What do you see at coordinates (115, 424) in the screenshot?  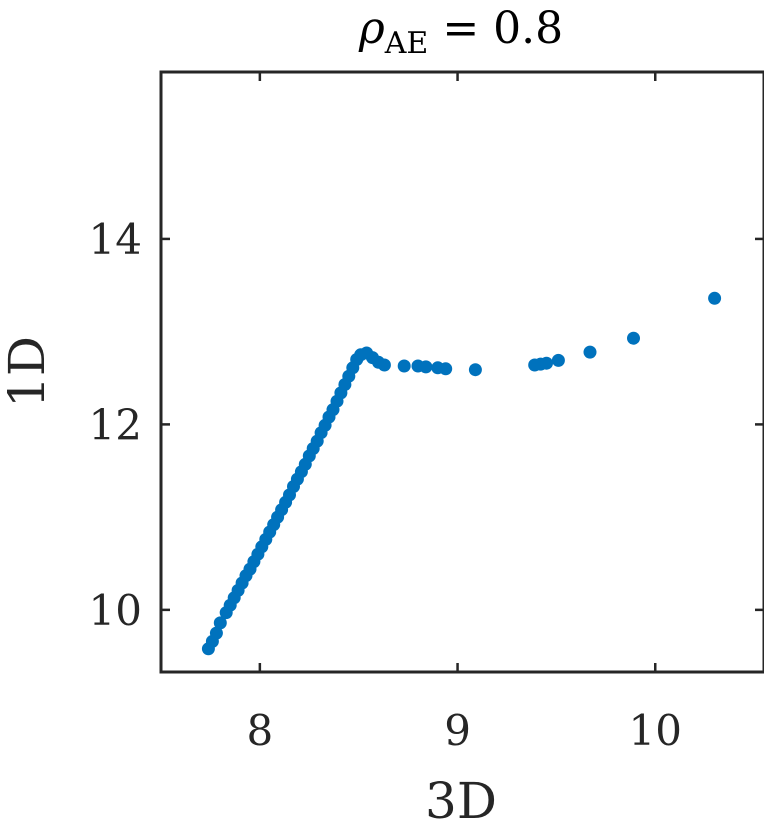 I see `y-tick-label: 12` at bounding box center [115, 424].